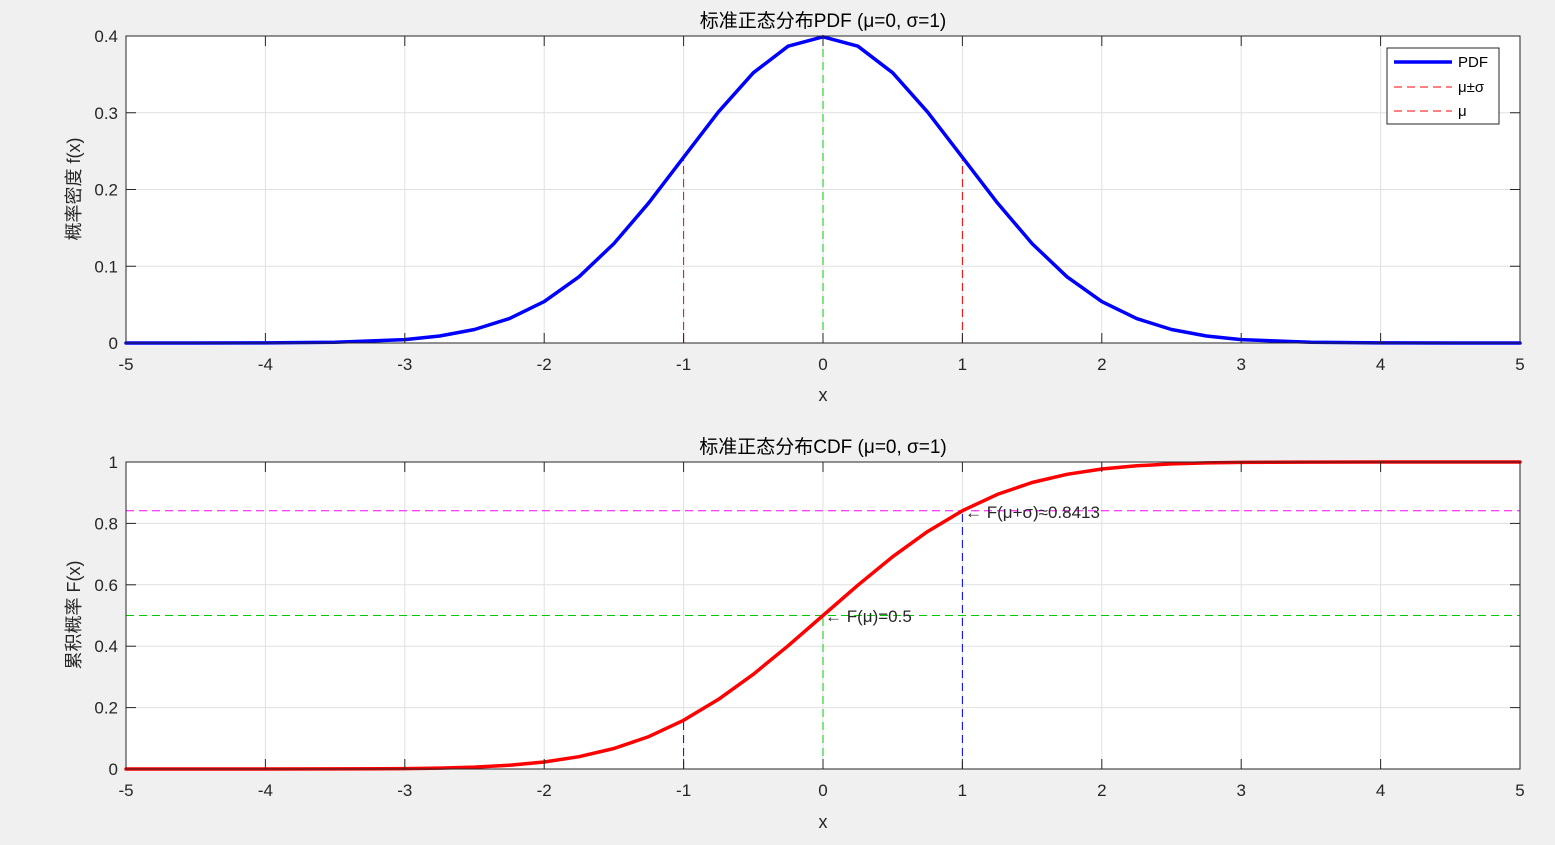 The height and width of the screenshot is (845, 1555). Describe the element at coordinates (823, 395) in the screenshot. I see `pdf-x-axis-label: x` at that location.